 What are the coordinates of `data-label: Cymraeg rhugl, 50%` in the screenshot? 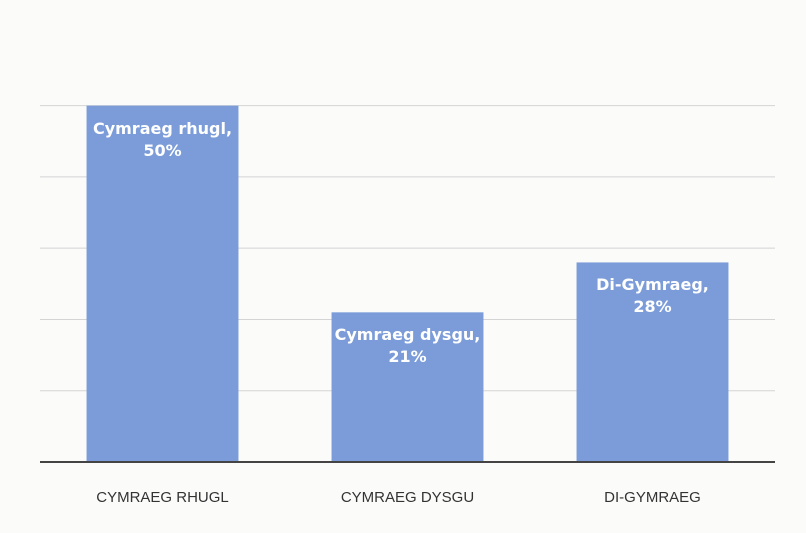 It's located at (162, 139).